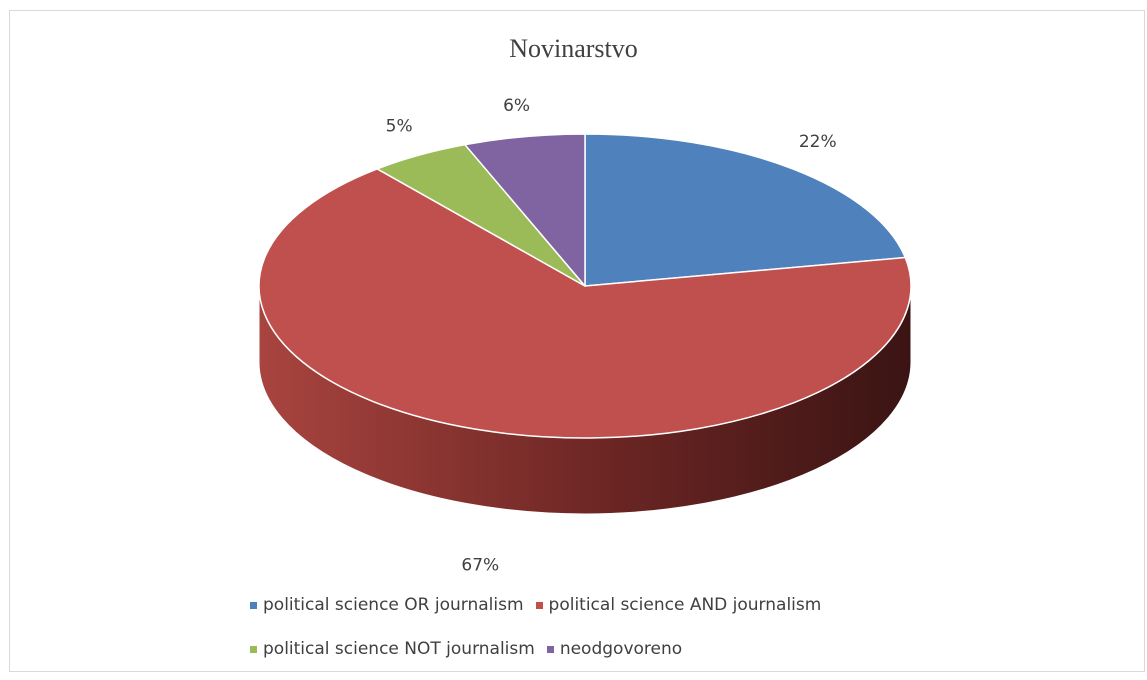  I want to click on legend-item-not: political science NOT journalism, so click(392, 649).